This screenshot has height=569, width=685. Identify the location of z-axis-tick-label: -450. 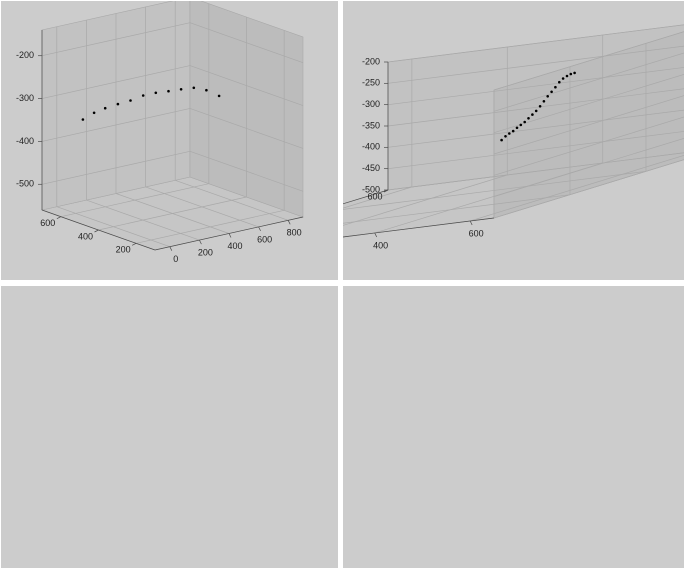
(371, 168).